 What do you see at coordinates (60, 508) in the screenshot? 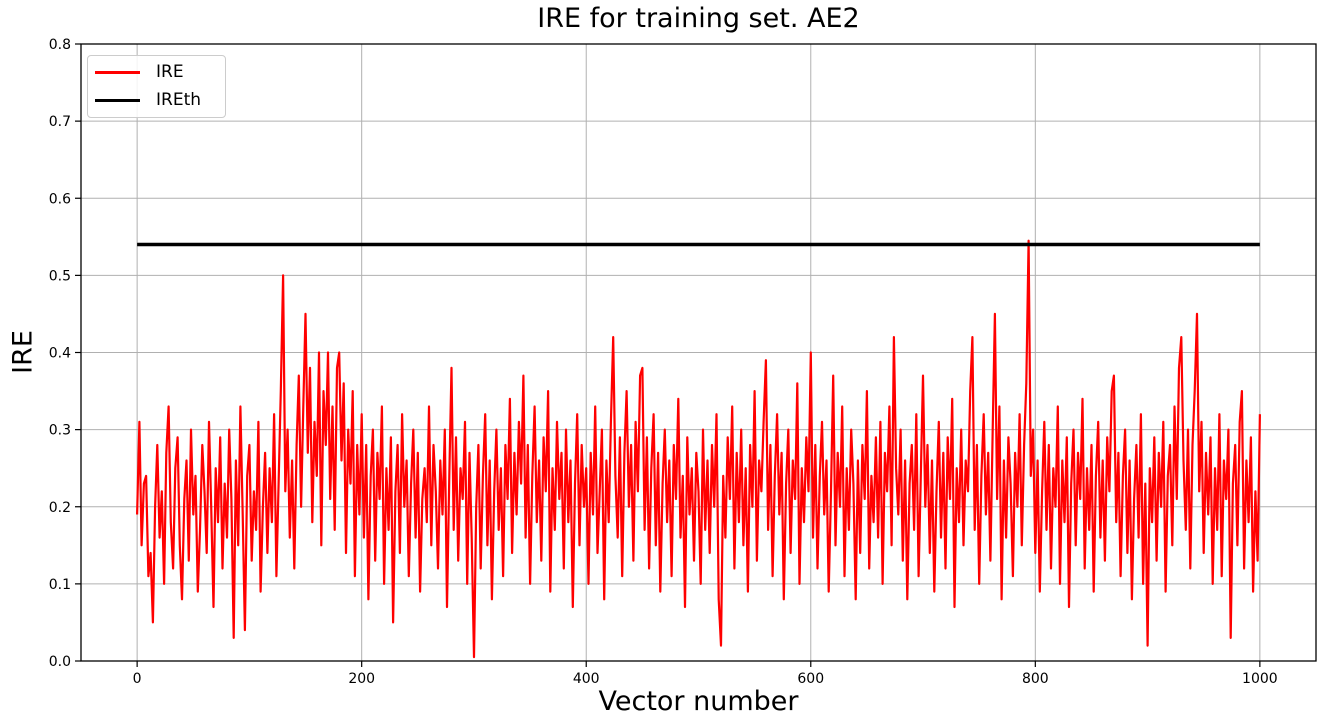
I see `y-tick-label: 0.2` at bounding box center [60, 508].